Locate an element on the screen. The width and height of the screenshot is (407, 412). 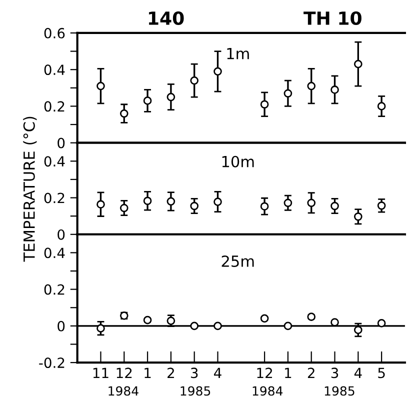
annotation: 1m is located at coordinates (238, 54).